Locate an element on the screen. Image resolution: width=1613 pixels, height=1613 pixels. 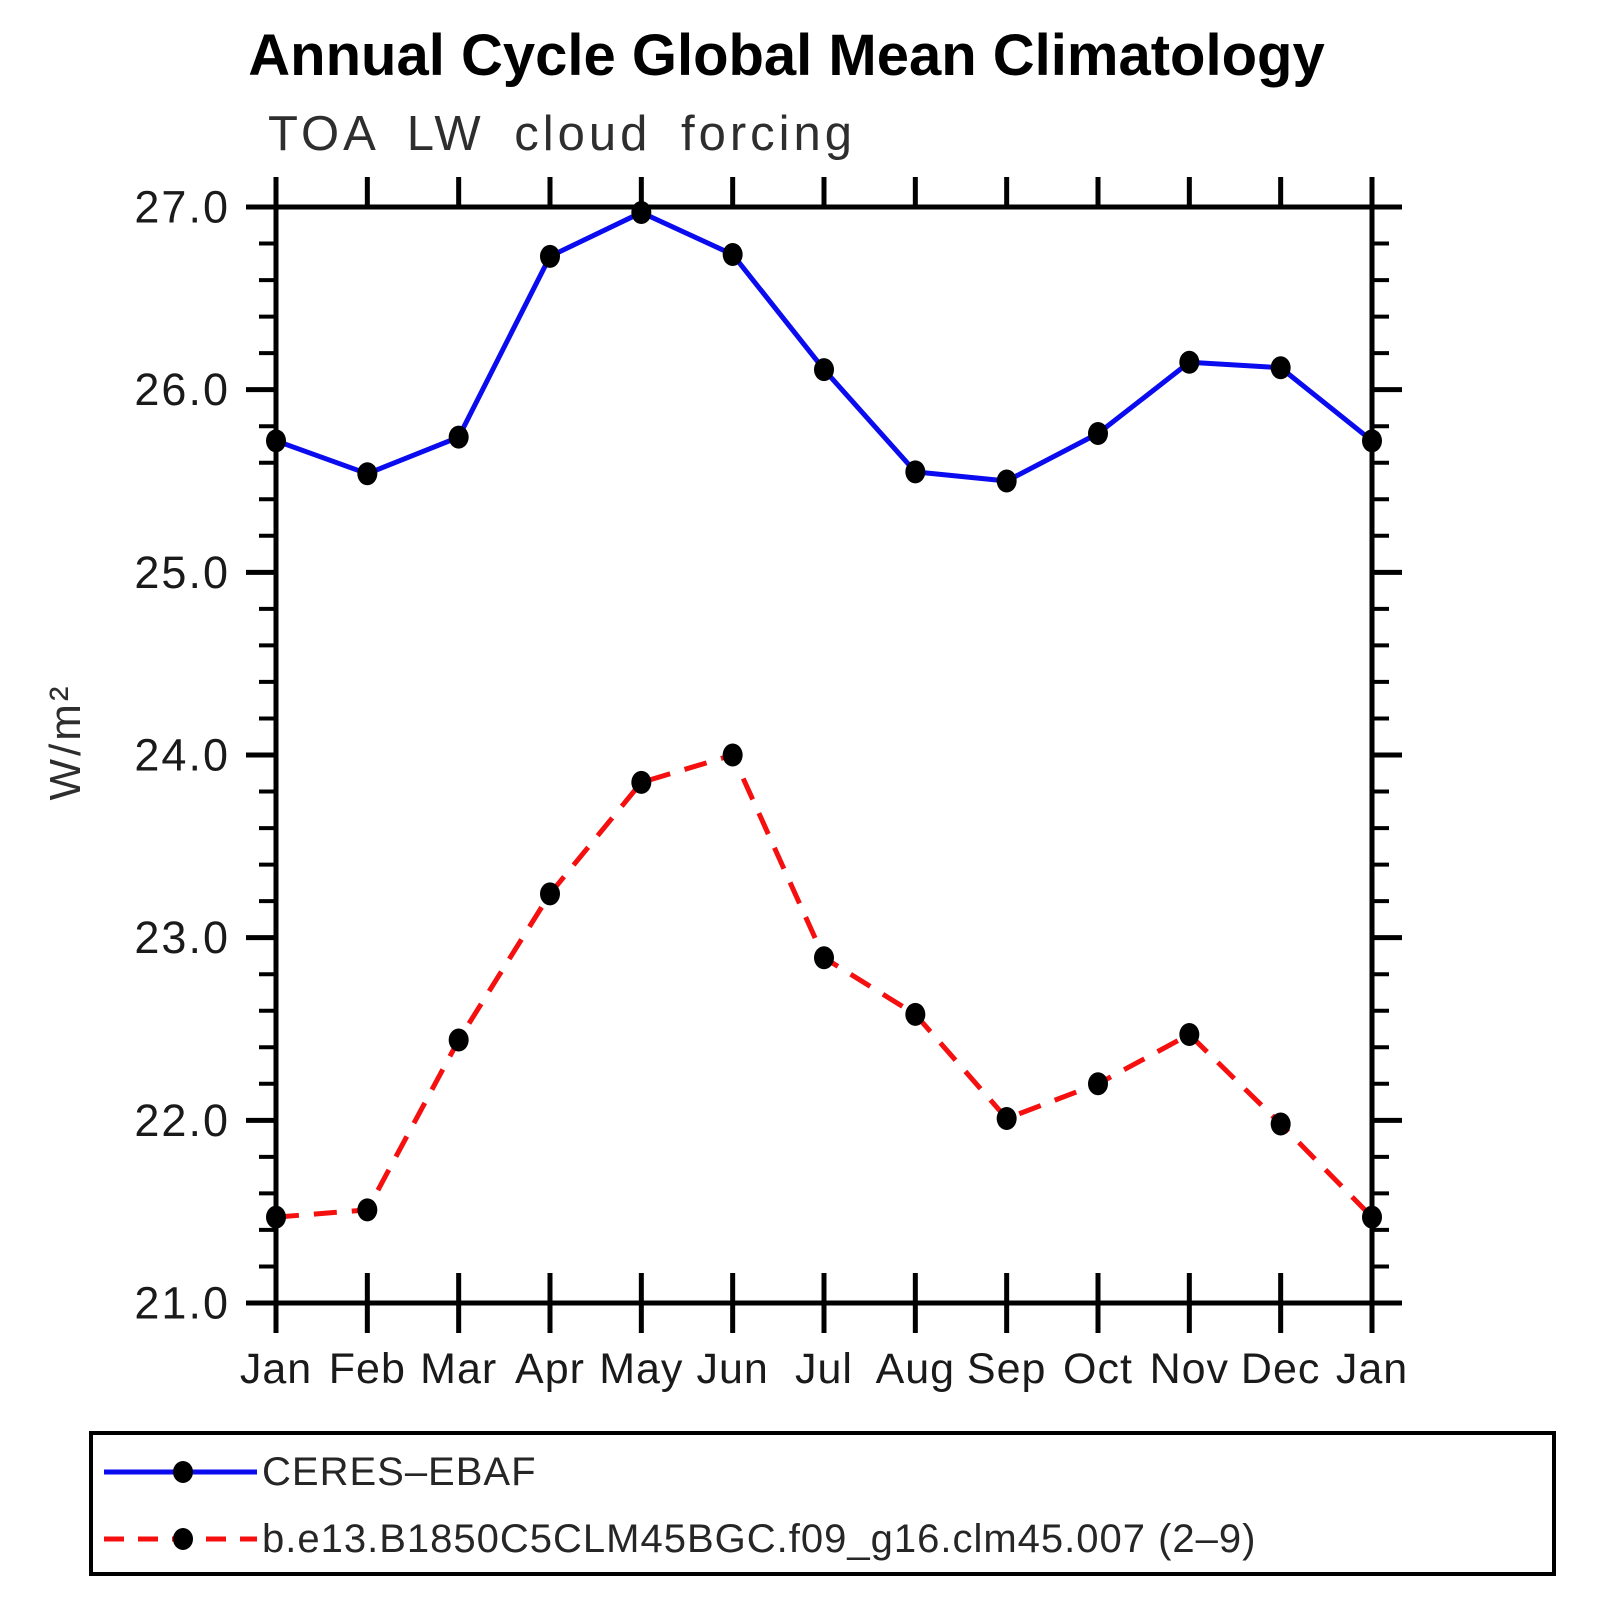
chart-subtitle: TOA LW cloud forcing is located at coordinates (562, 134).